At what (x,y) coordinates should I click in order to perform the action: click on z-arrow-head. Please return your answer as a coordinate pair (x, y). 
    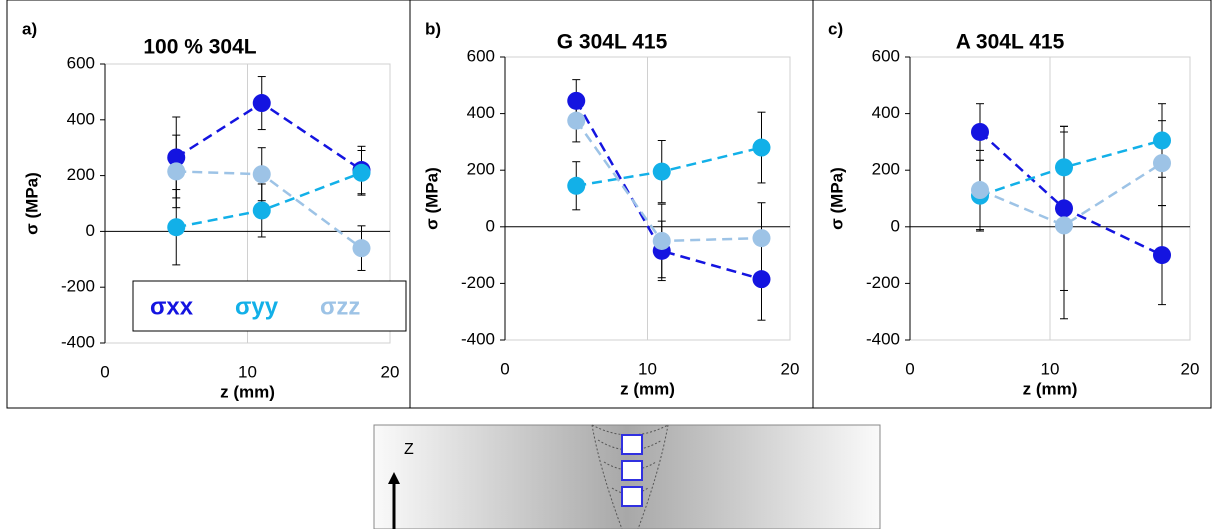
    Looking at the image, I should click on (394, 478).